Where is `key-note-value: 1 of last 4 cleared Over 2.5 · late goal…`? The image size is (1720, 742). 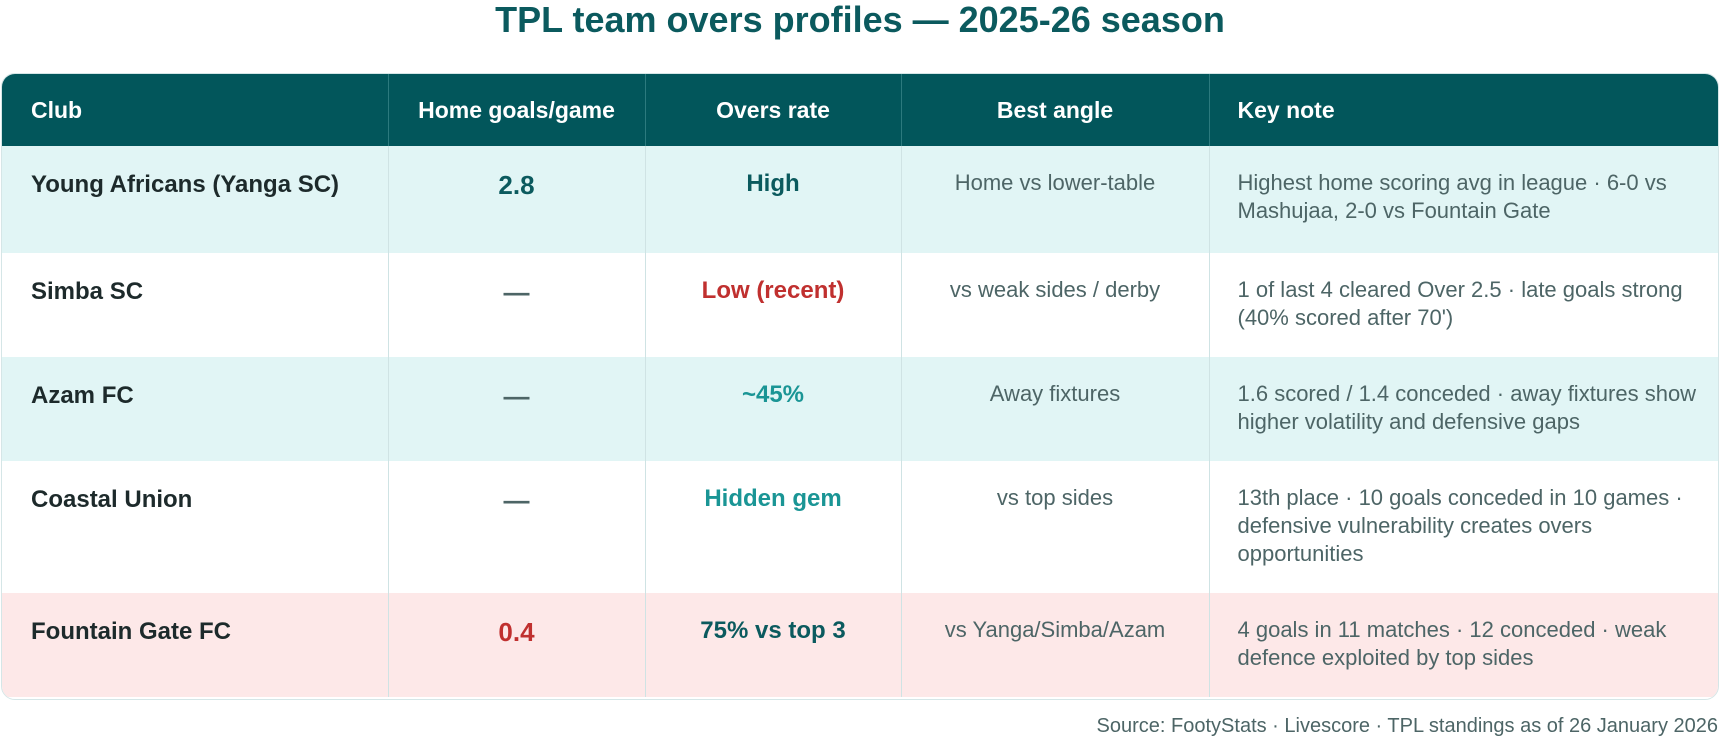 key-note-value: 1 of last 4 cleared Over 2.5 · late goal… is located at coordinates (1460, 303).